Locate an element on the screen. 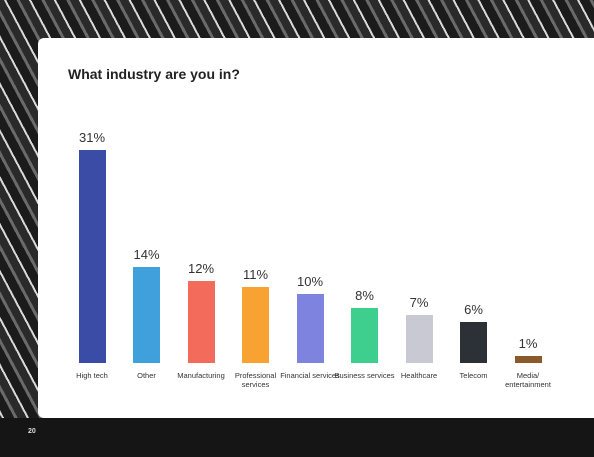 The width and height of the screenshot is (594, 457). value-label: 10% is located at coordinates (310, 282).